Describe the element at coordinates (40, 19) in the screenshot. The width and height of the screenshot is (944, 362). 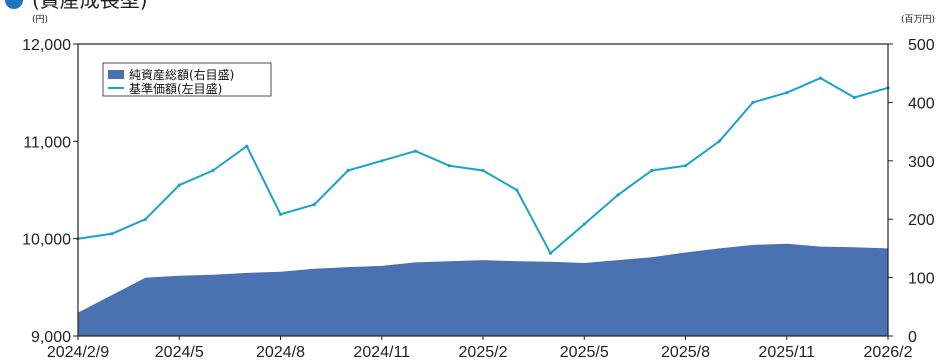
I see `left-unit-label: (円)` at that location.